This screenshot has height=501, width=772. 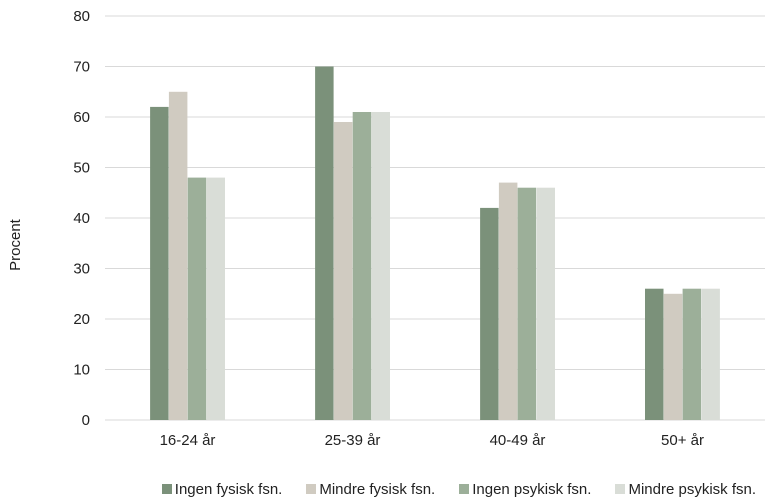 I want to click on y-tick-label: 80, so click(x=81, y=16).